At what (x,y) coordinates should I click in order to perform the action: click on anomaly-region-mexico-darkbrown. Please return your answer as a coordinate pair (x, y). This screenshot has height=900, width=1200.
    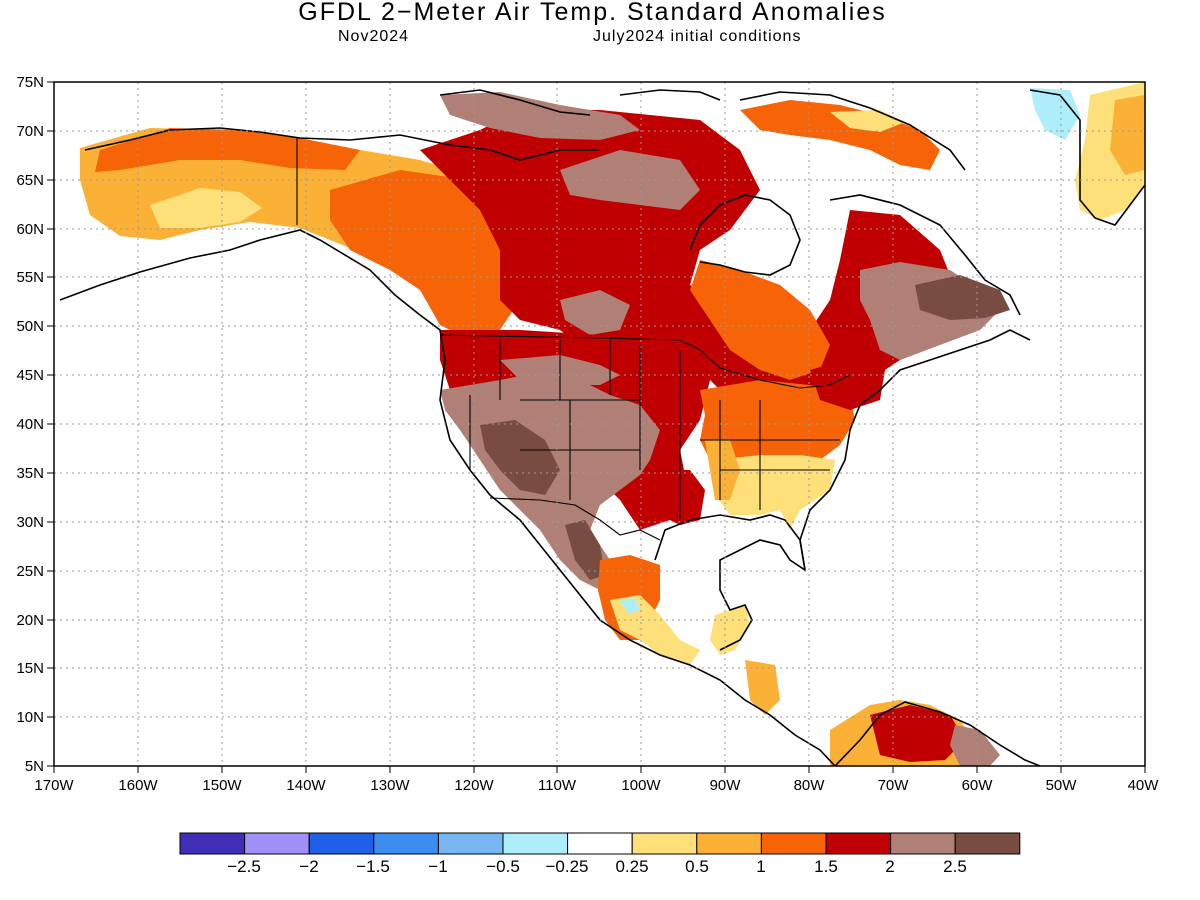
    Looking at the image, I should click on (585, 550).